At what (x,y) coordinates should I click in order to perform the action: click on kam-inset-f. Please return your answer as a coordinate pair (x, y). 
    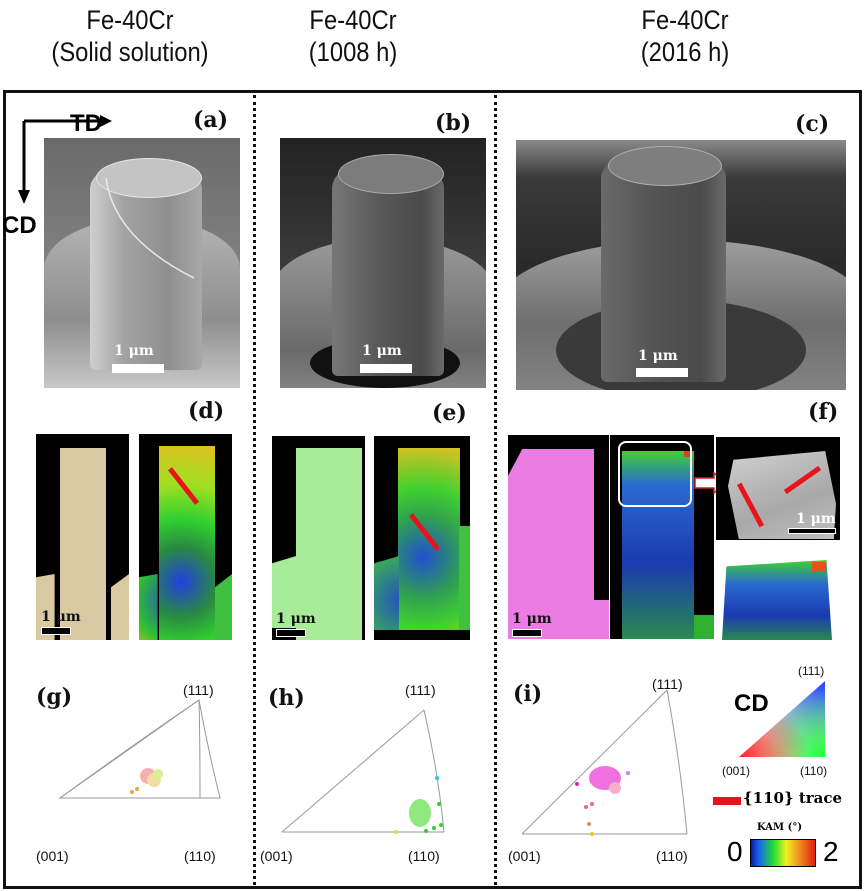
    Looking at the image, I should click on (778, 593).